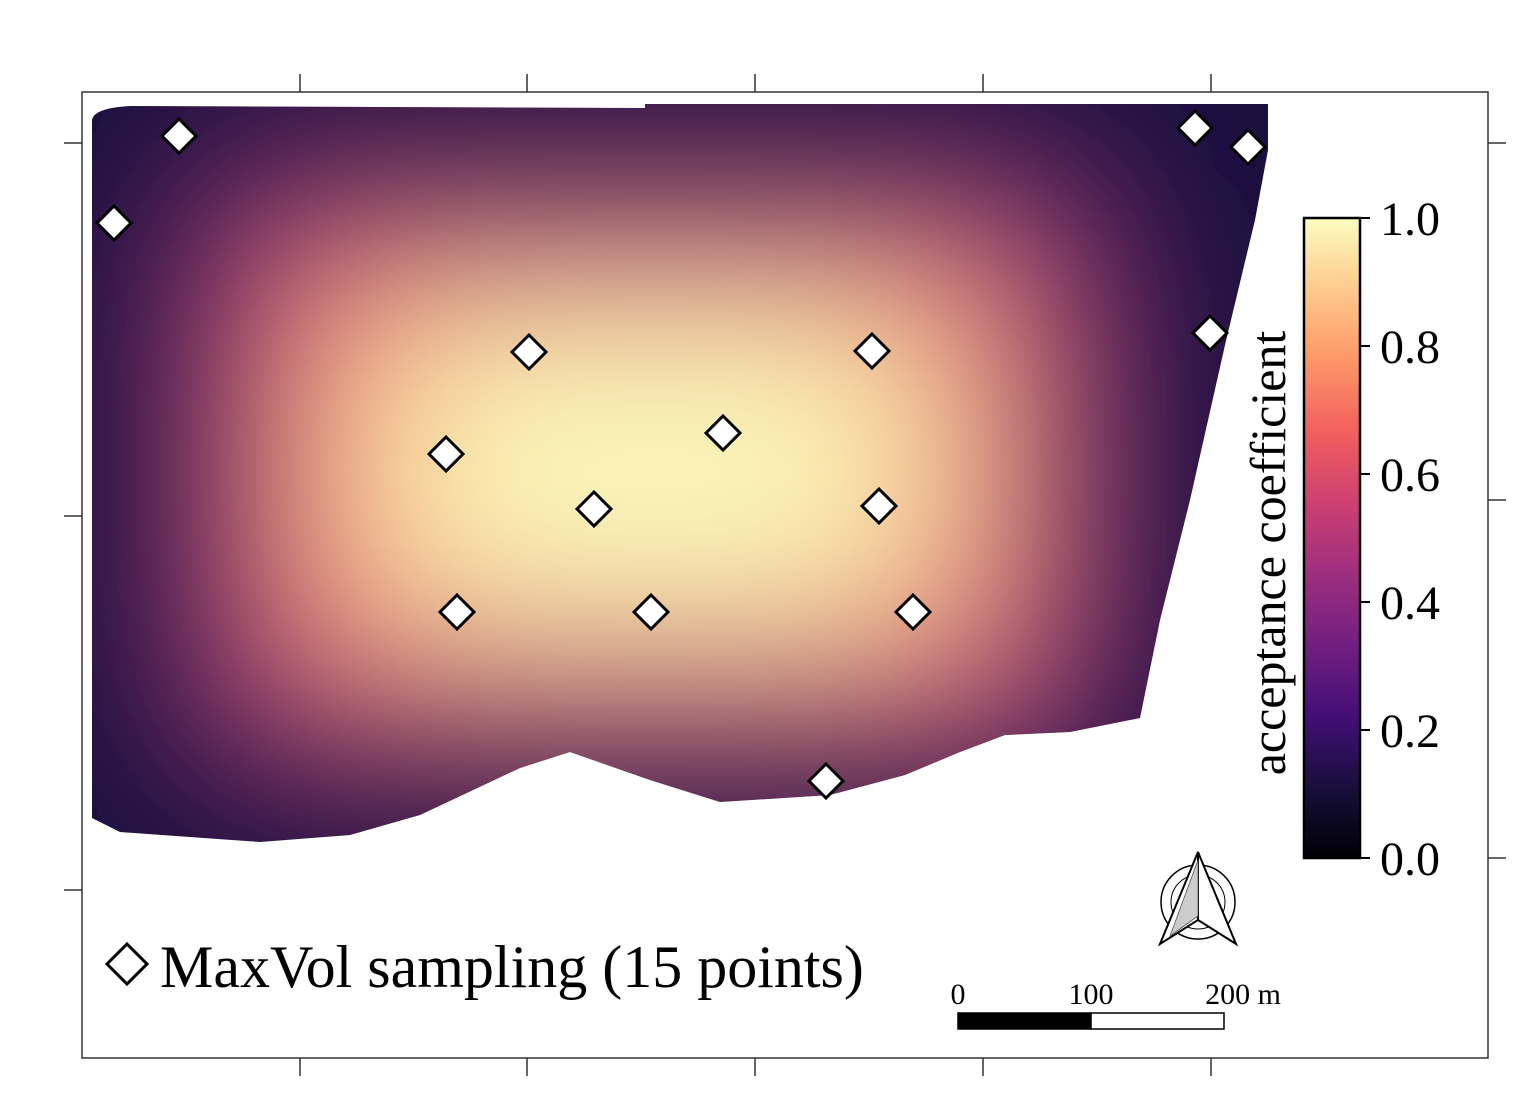 This screenshot has height=1096, width=1528. What do you see at coordinates (1410, 731) in the screenshot?
I see `colorbar-tick-label: 0.2` at bounding box center [1410, 731].